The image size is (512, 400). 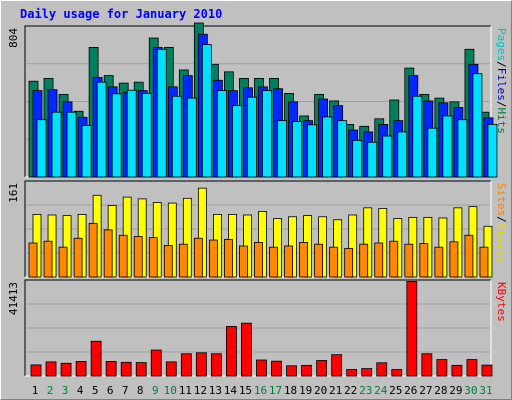 I want to click on x-tick-label: 22, so click(x=350, y=390).